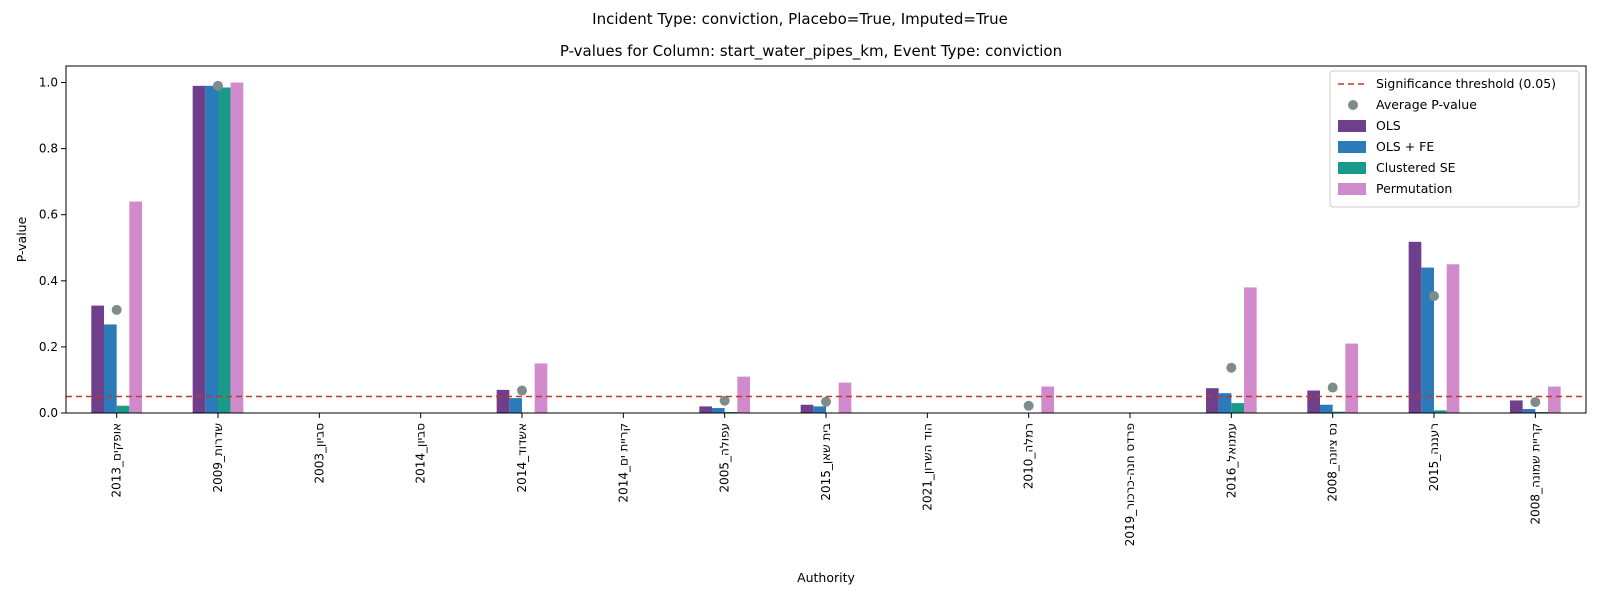 The height and width of the screenshot is (600, 1600). What do you see at coordinates (1388, 125) in the screenshot?
I see `legend-label: OLS` at bounding box center [1388, 125].